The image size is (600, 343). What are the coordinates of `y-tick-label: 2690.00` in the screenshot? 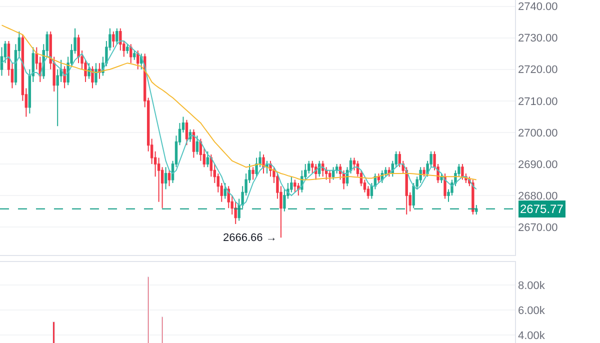 It's located at (538, 164).